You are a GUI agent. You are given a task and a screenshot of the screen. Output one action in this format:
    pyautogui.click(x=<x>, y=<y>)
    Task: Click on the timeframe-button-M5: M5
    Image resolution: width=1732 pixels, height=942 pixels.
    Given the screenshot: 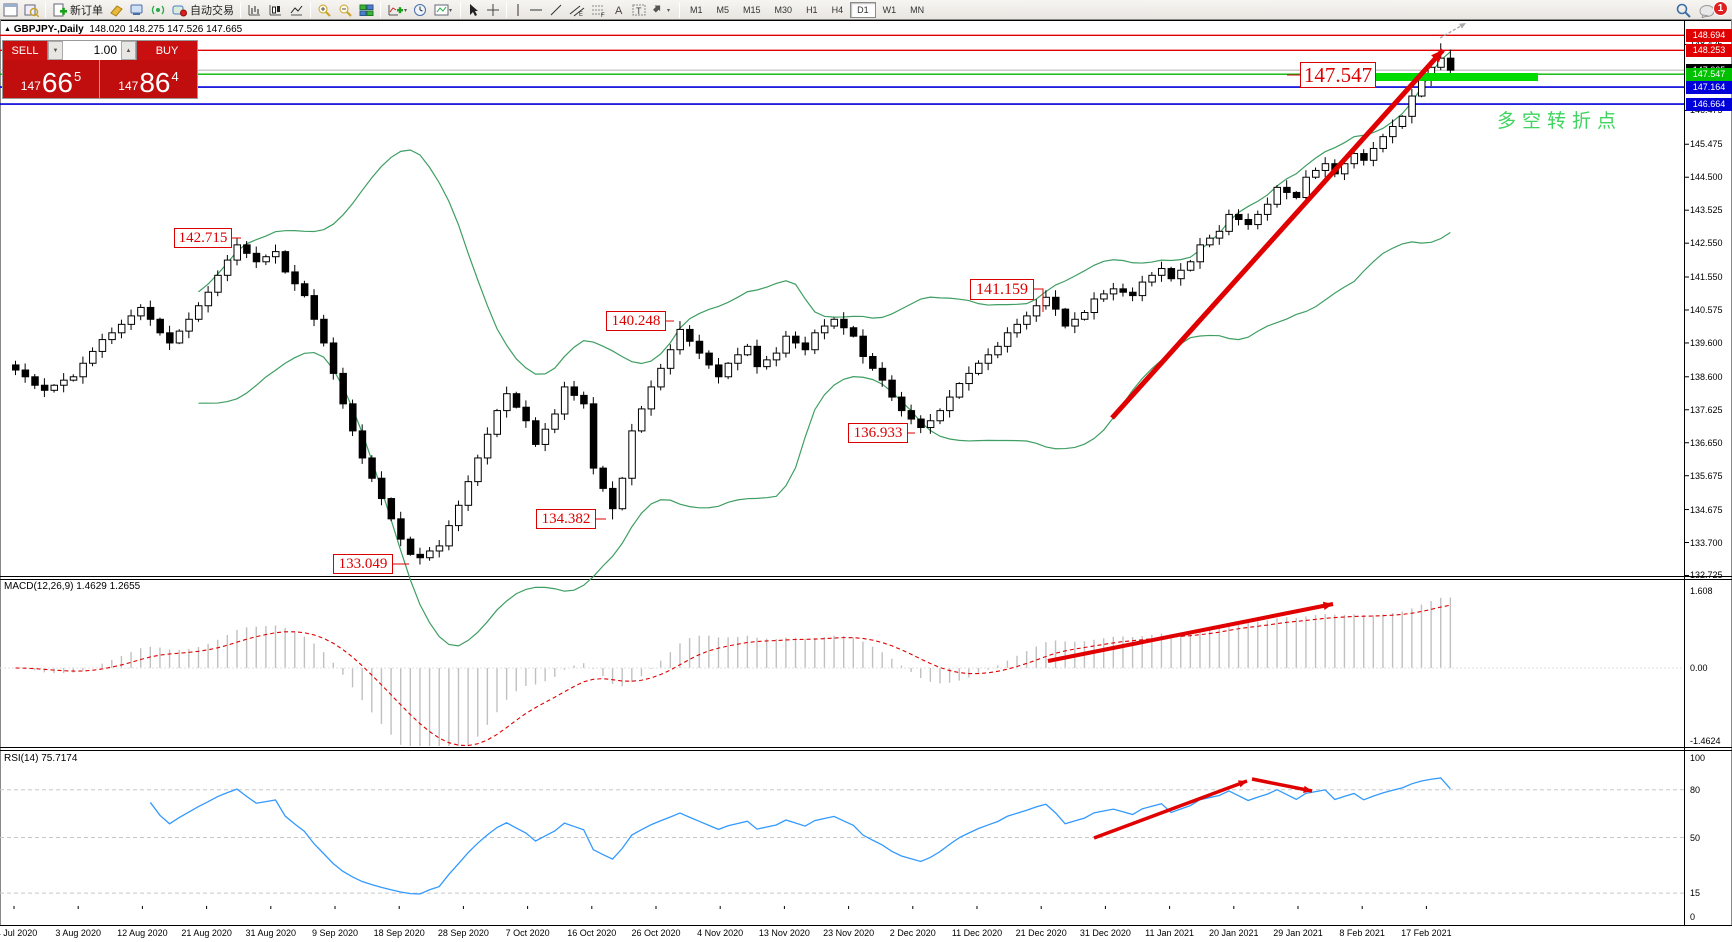 What is the action you would take?
    pyautogui.click(x=723, y=9)
    